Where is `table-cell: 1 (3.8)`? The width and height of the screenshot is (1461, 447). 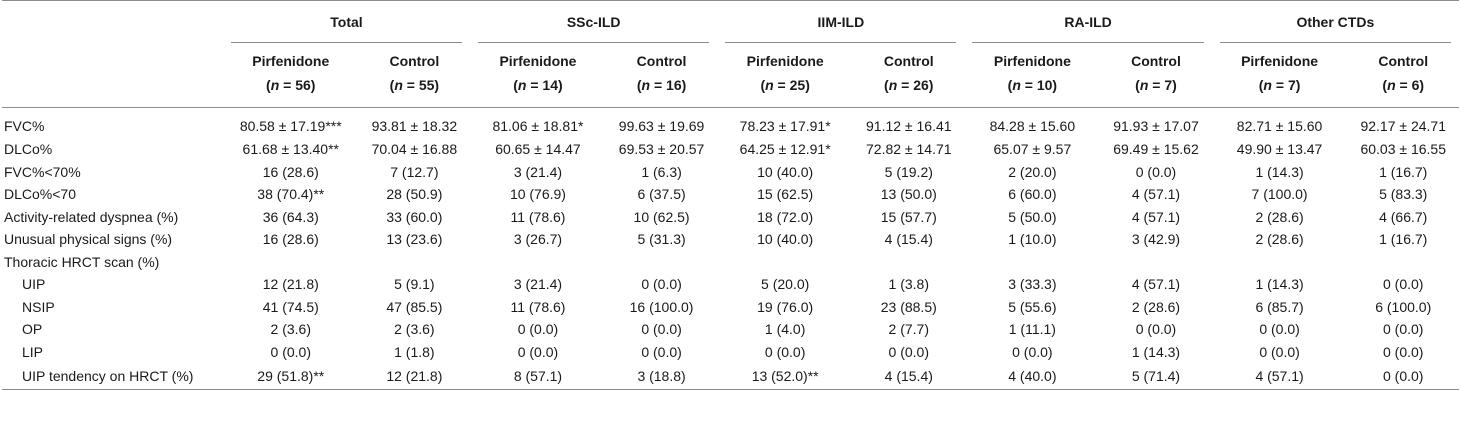 table-cell: 1 (3.8) is located at coordinates (908, 284).